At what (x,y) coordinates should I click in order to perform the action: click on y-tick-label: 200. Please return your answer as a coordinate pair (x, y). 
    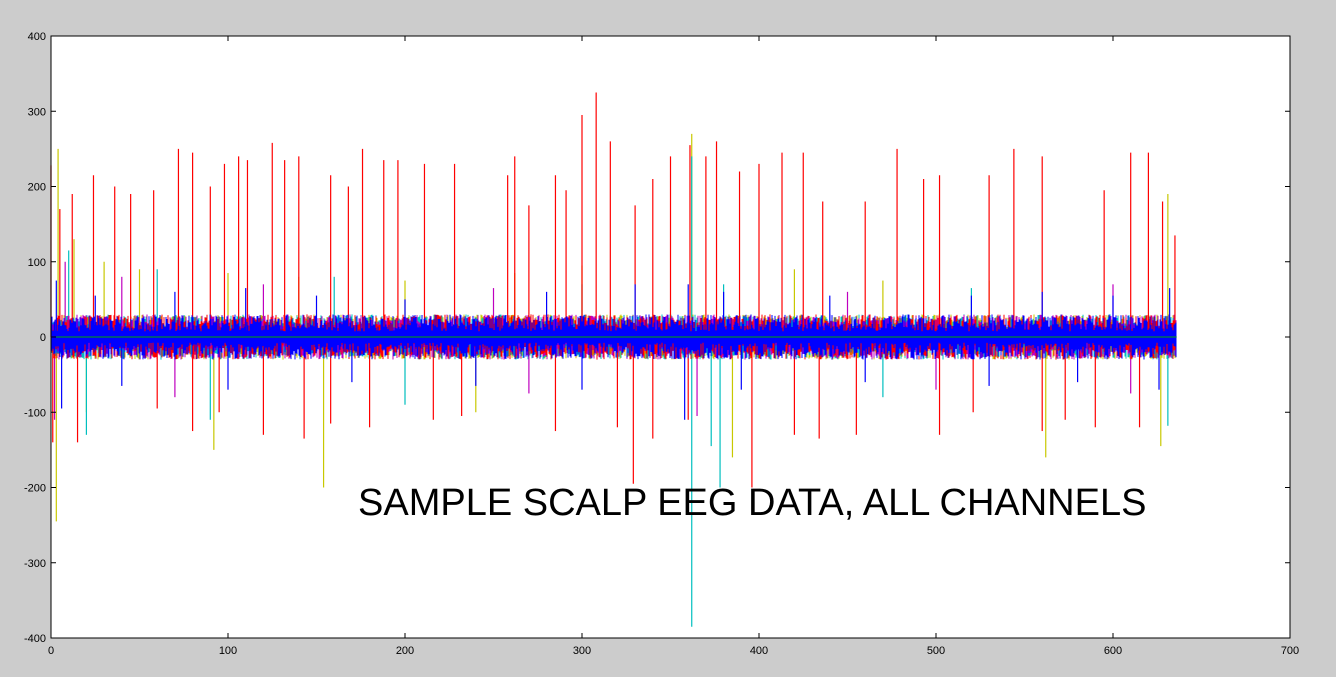
    Looking at the image, I should click on (37, 188).